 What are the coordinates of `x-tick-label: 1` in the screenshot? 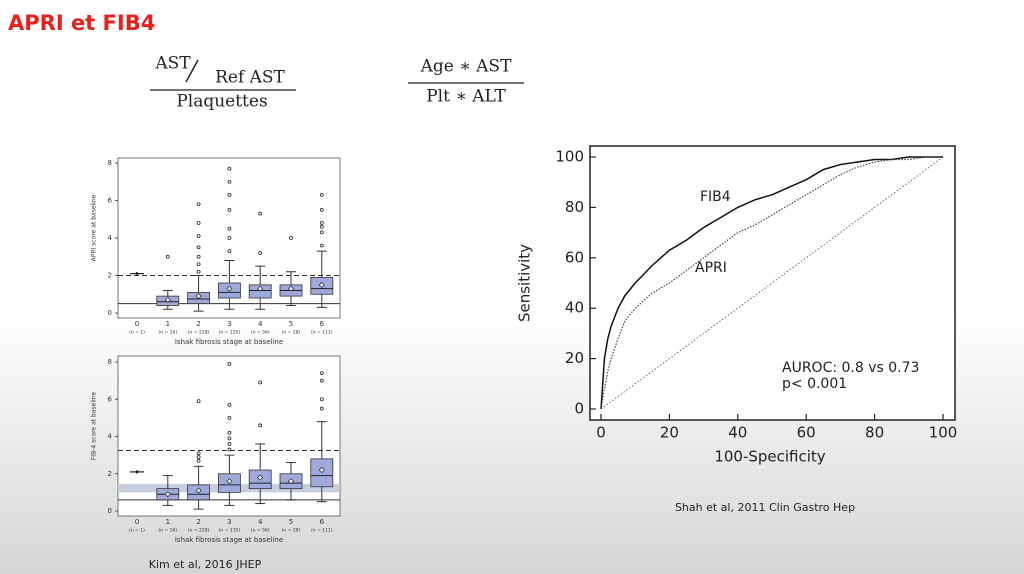 It's located at (168, 324).